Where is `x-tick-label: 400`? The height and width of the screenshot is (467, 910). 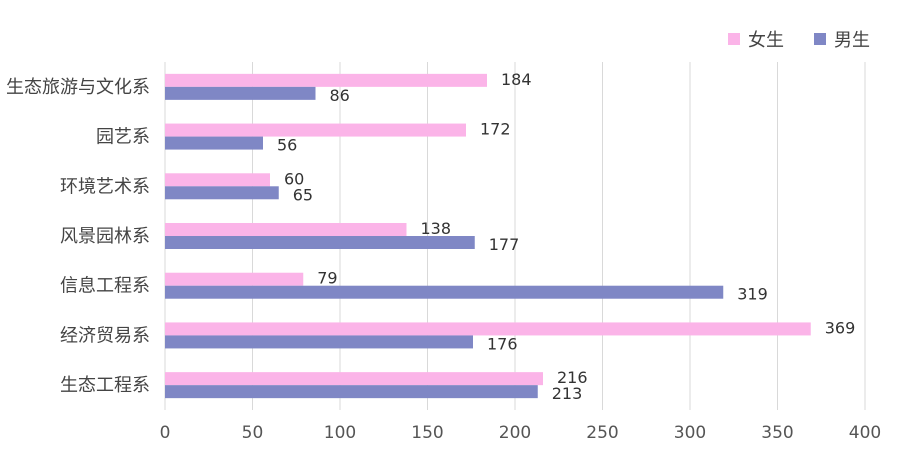
x-tick-label: 400 is located at coordinates (865, 433).